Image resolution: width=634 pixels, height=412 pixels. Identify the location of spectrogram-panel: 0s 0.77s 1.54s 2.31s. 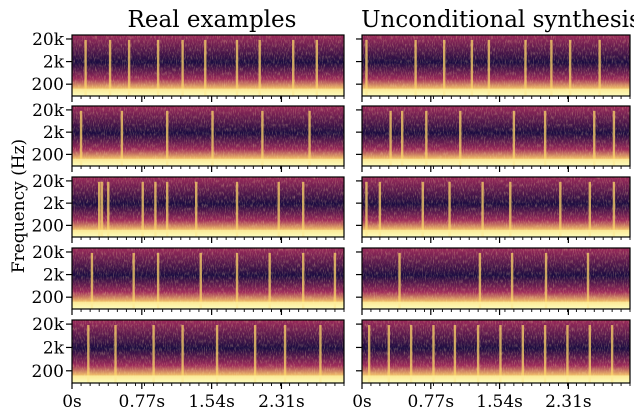
(491, 365).